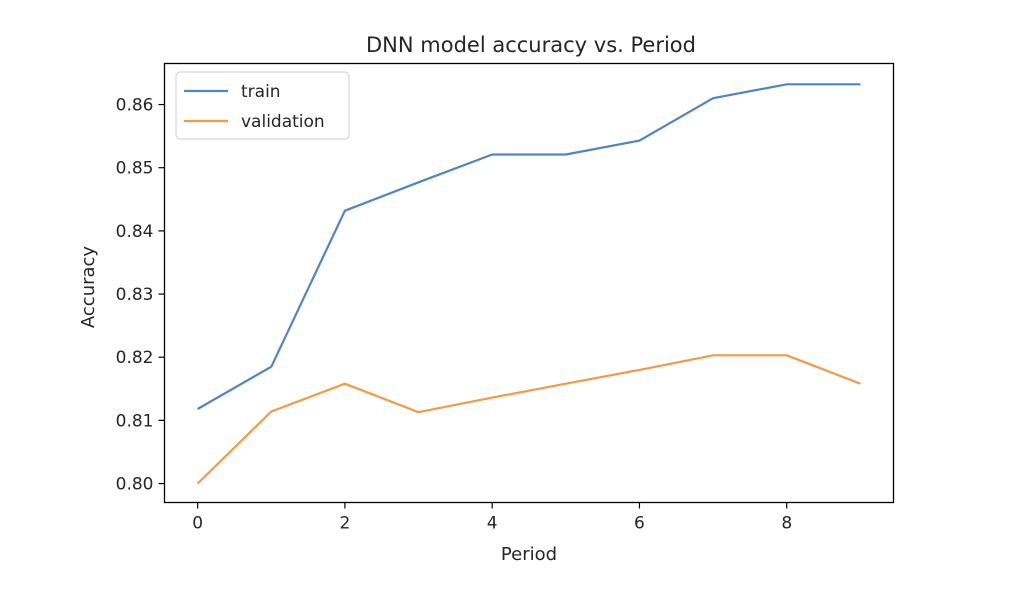 This screenshot has width=1014, height=598. What do you see at coordinates (529, 554) in the screenshot?
I see `x-axis-label: Period` at bounding box center [529, 554].